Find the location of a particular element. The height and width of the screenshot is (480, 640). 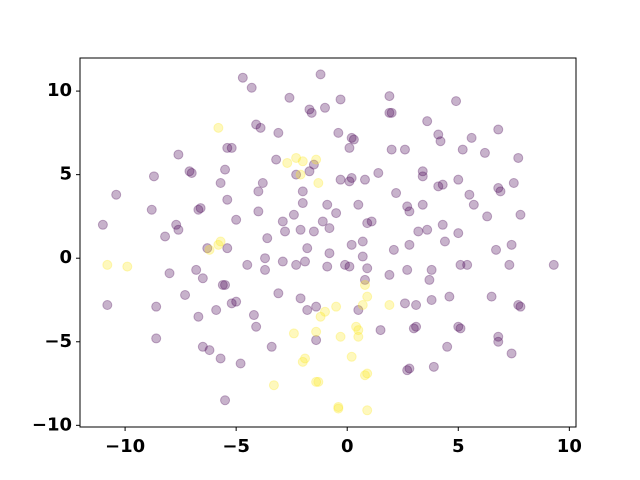

x-tick-label: 0 is located at coordinates (347, 446).